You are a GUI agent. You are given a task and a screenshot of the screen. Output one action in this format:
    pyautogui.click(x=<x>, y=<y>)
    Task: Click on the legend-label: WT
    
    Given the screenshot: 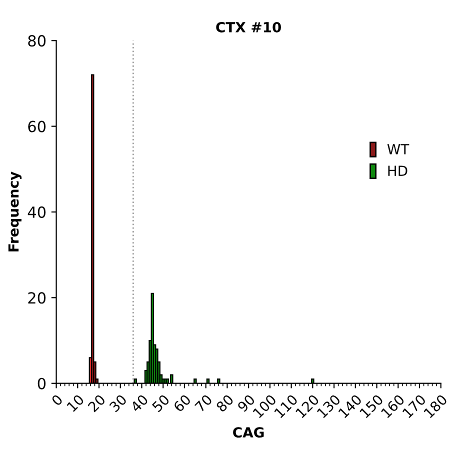 What is the action you would take?
    pyautogui.click(x=398, y=149)
    